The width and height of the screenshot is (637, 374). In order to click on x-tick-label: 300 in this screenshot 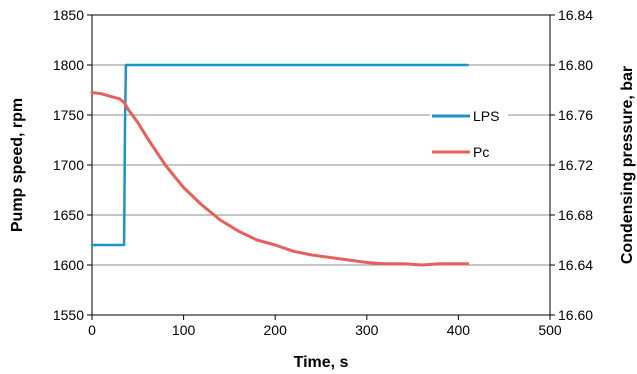, I will do `click(367, 330)`.